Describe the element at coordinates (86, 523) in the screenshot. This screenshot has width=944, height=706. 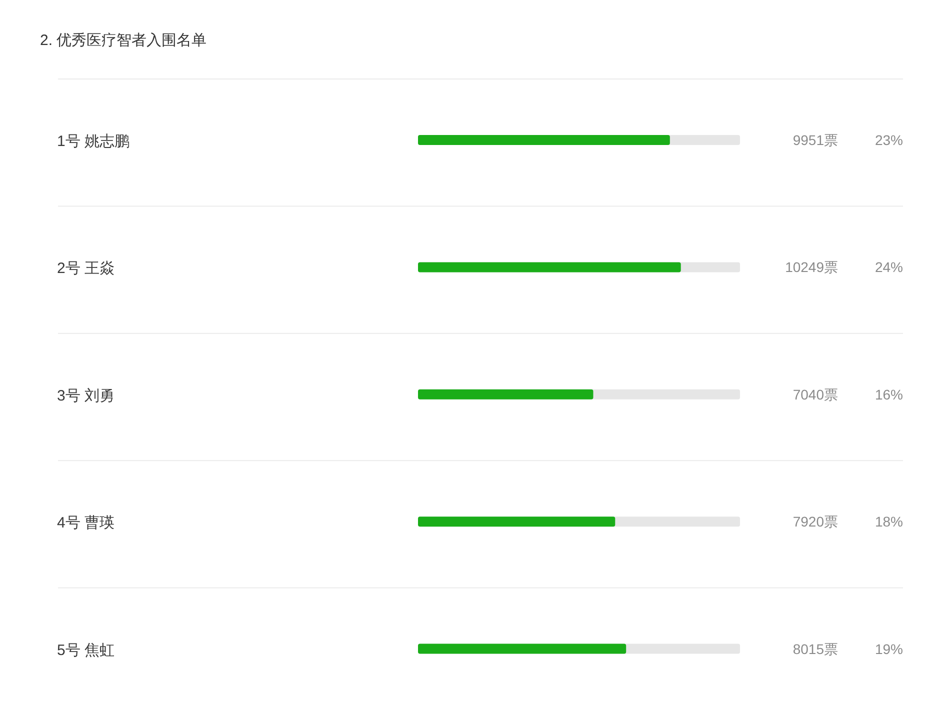
I see `y-tick-label: 4号 曹瑛` at that location.